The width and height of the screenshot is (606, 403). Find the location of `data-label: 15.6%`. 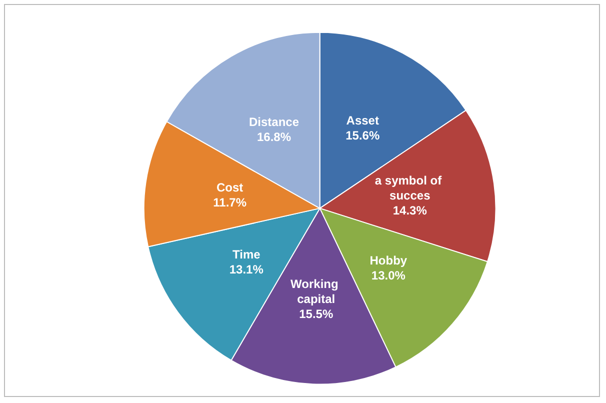

data-label: 15.6% is located at coordinates (363, 135).